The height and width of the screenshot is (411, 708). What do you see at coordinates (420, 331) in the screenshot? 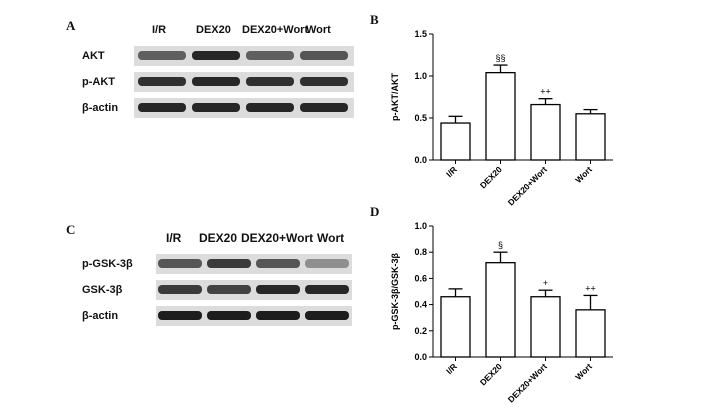
I see `y-tick-label: 0.2` at bounding box center [420, 331].